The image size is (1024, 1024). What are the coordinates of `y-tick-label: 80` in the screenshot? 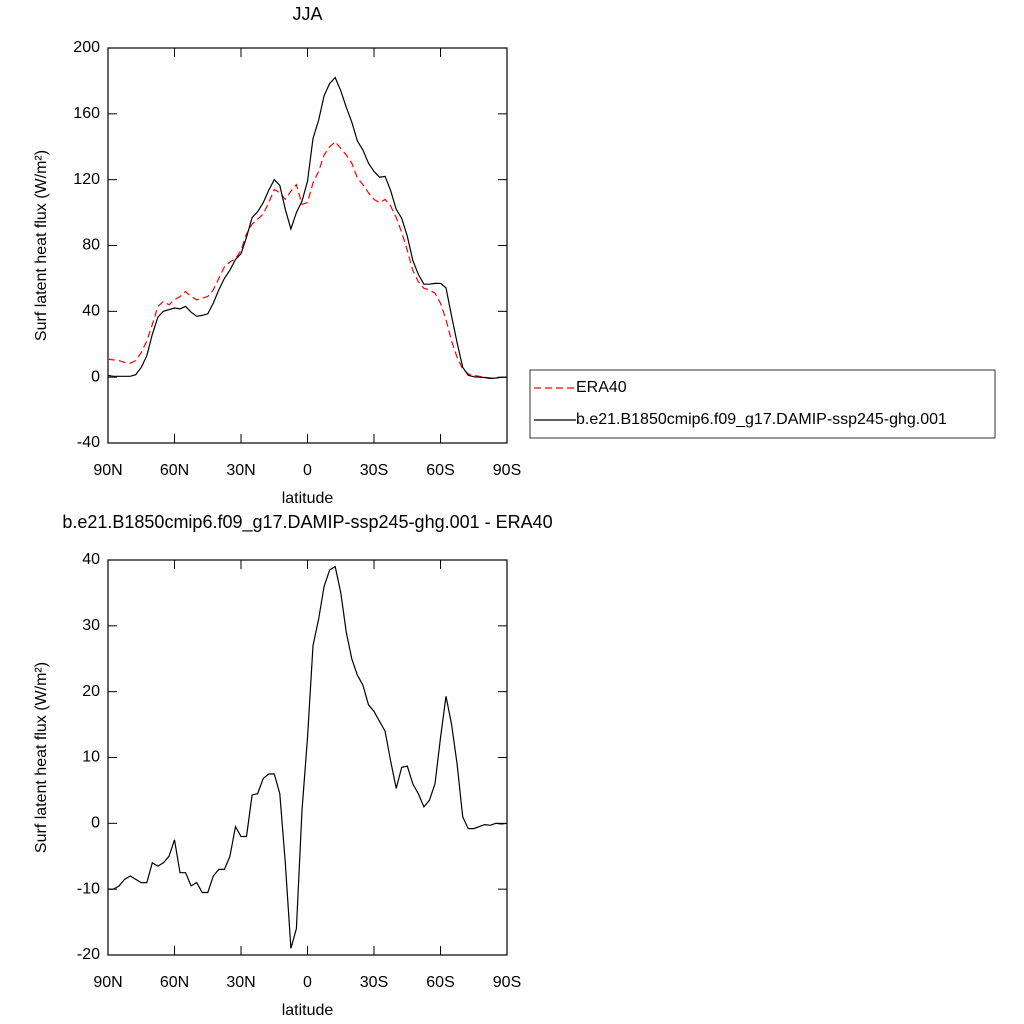 It's located at (91, 245).